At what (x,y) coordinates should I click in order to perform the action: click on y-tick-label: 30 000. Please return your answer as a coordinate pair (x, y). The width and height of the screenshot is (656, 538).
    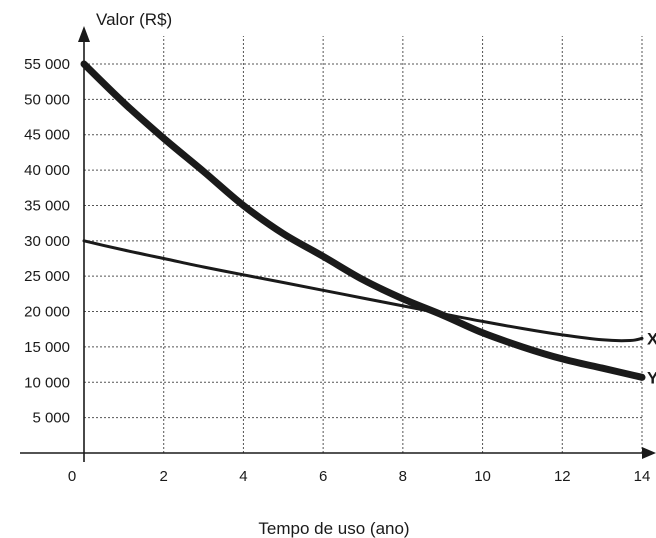
    Looking at the image, I should click on (47, 241).